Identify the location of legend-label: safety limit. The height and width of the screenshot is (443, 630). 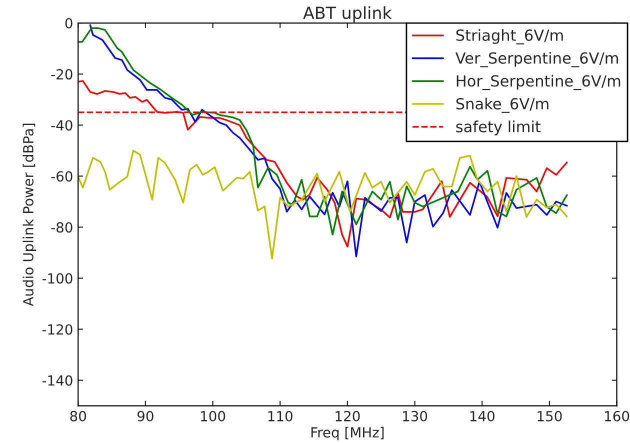
(498, 128).